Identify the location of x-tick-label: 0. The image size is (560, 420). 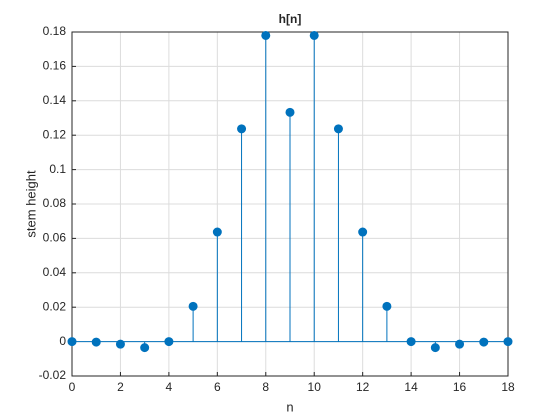
(72, 387).